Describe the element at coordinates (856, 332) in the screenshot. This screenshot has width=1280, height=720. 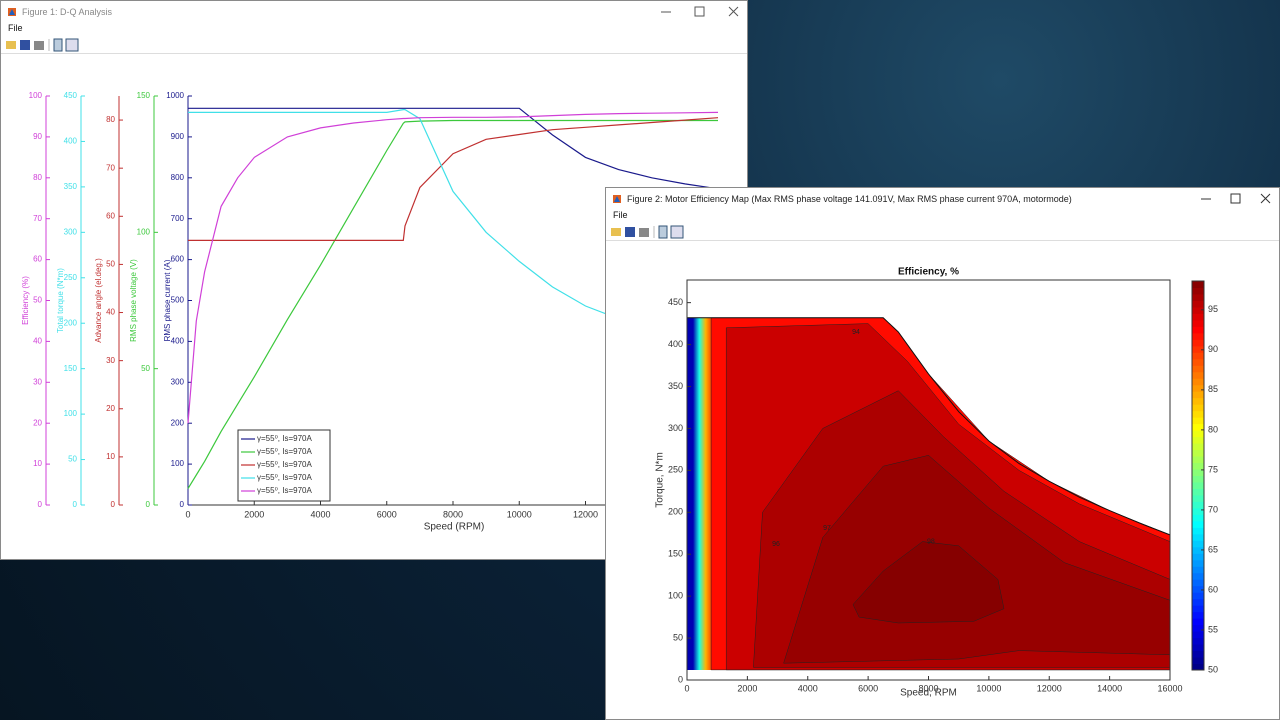
I see `contour-label: 94` at that location.